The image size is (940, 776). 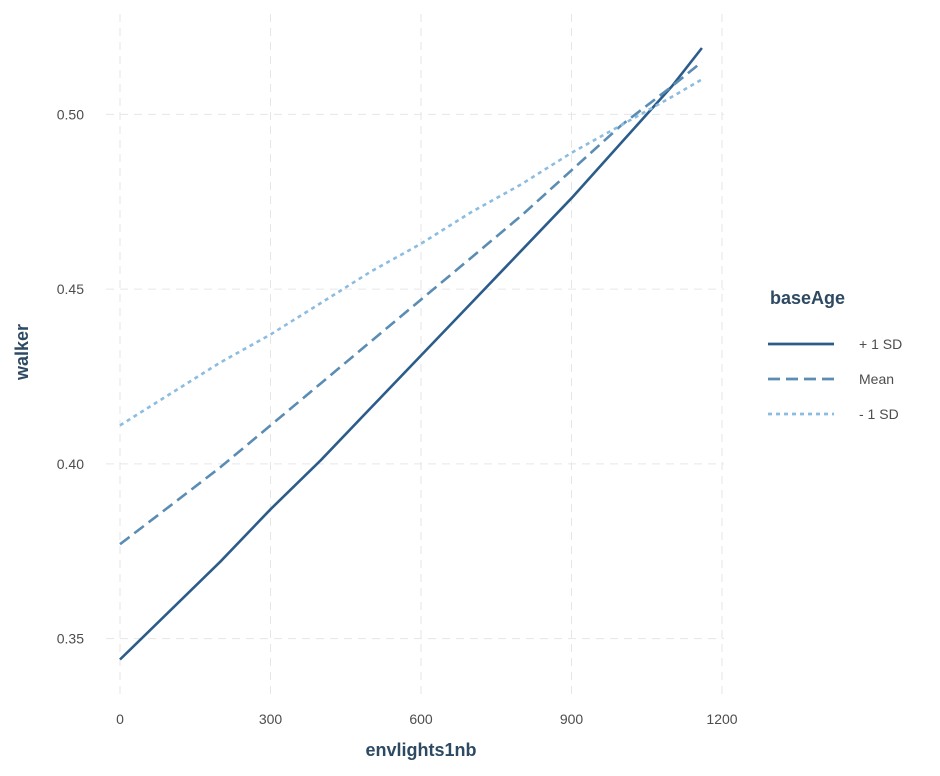 I want to click on y-axis-title: walker, so click(x=22, y=352).